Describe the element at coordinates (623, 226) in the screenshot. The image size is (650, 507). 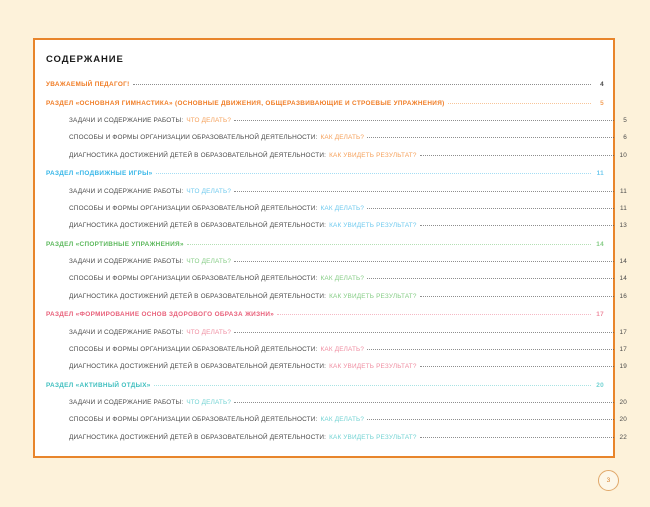
I see `toc-entry-page-number: 13` at that location.